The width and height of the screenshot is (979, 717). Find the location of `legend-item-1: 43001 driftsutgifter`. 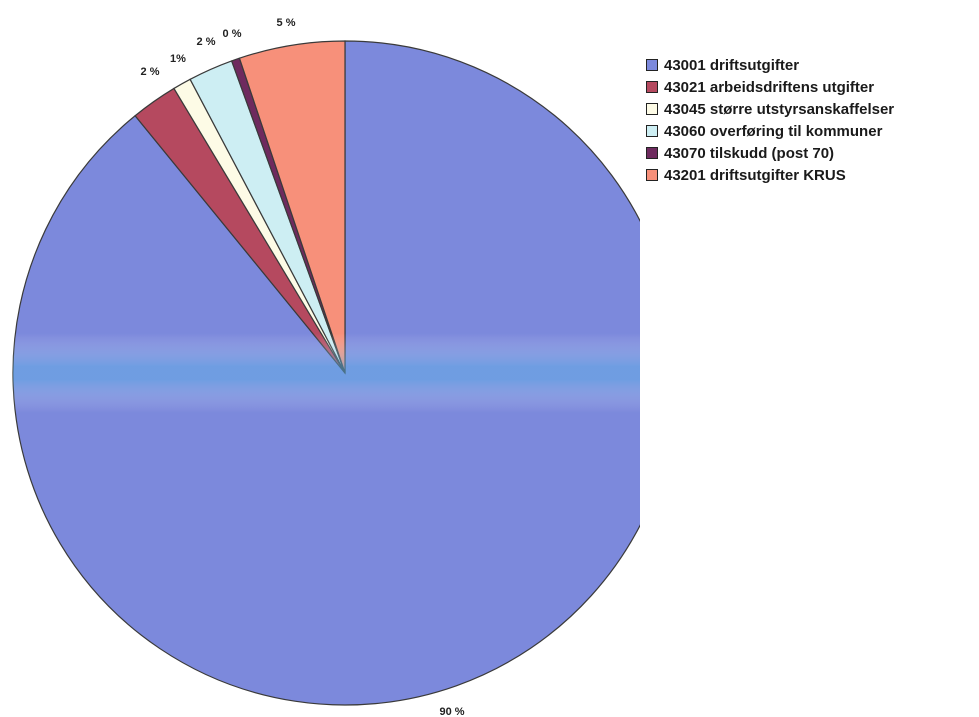

legend-item-1: 43001 driftsutgifter is located at coordinates (770, 65).